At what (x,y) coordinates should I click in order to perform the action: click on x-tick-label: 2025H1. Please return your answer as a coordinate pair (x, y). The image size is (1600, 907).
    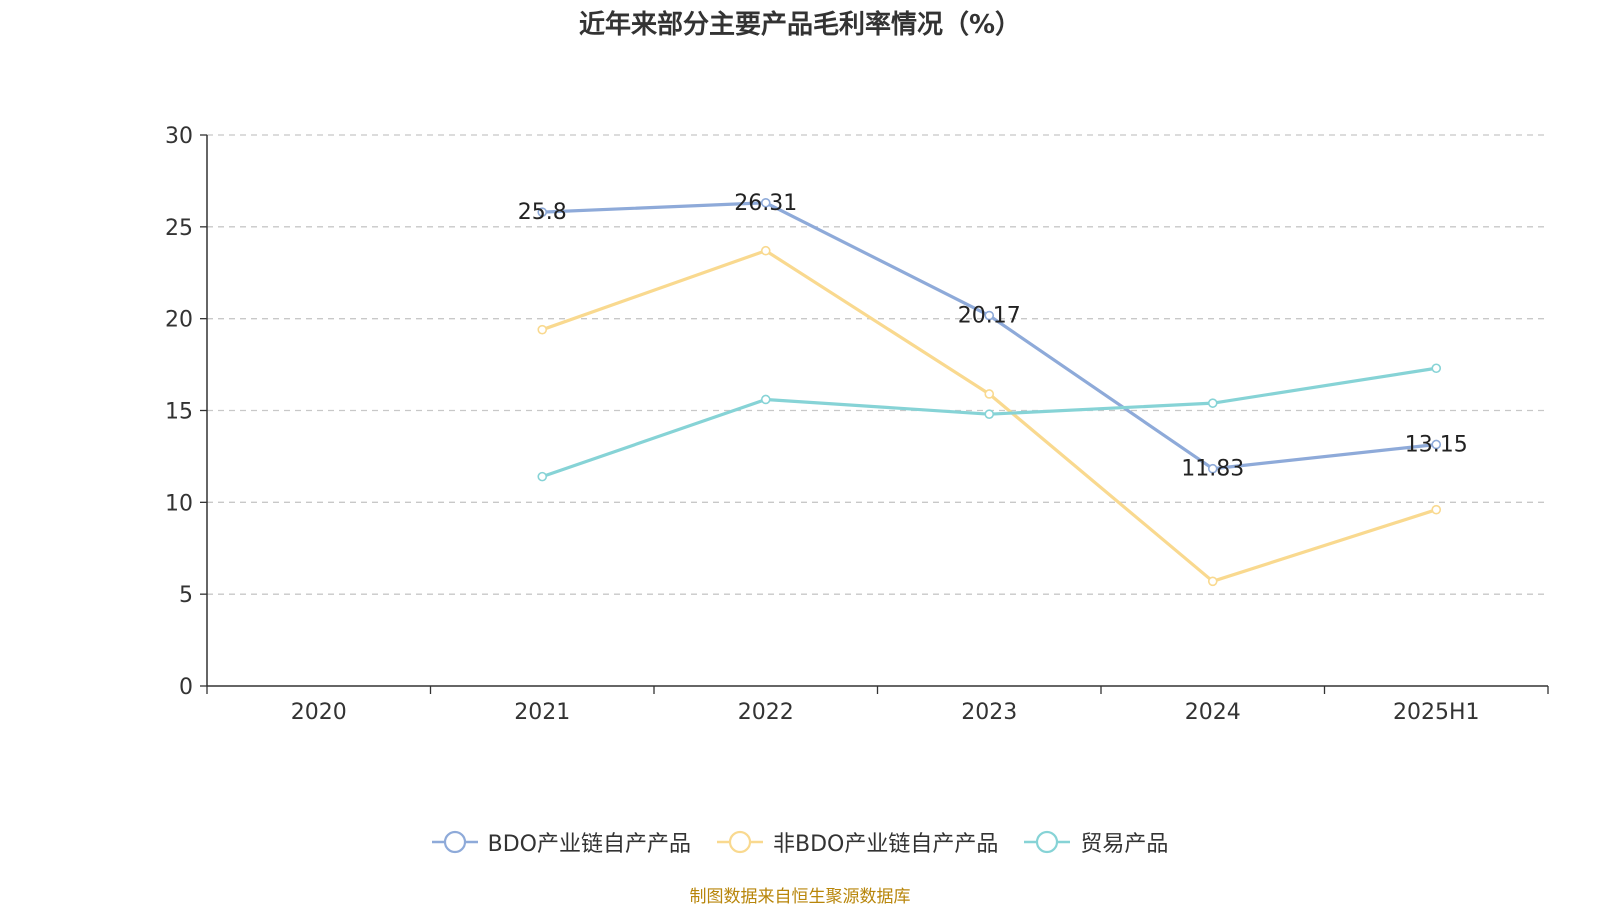
    Looking at the image, I should click on (1436, 712).